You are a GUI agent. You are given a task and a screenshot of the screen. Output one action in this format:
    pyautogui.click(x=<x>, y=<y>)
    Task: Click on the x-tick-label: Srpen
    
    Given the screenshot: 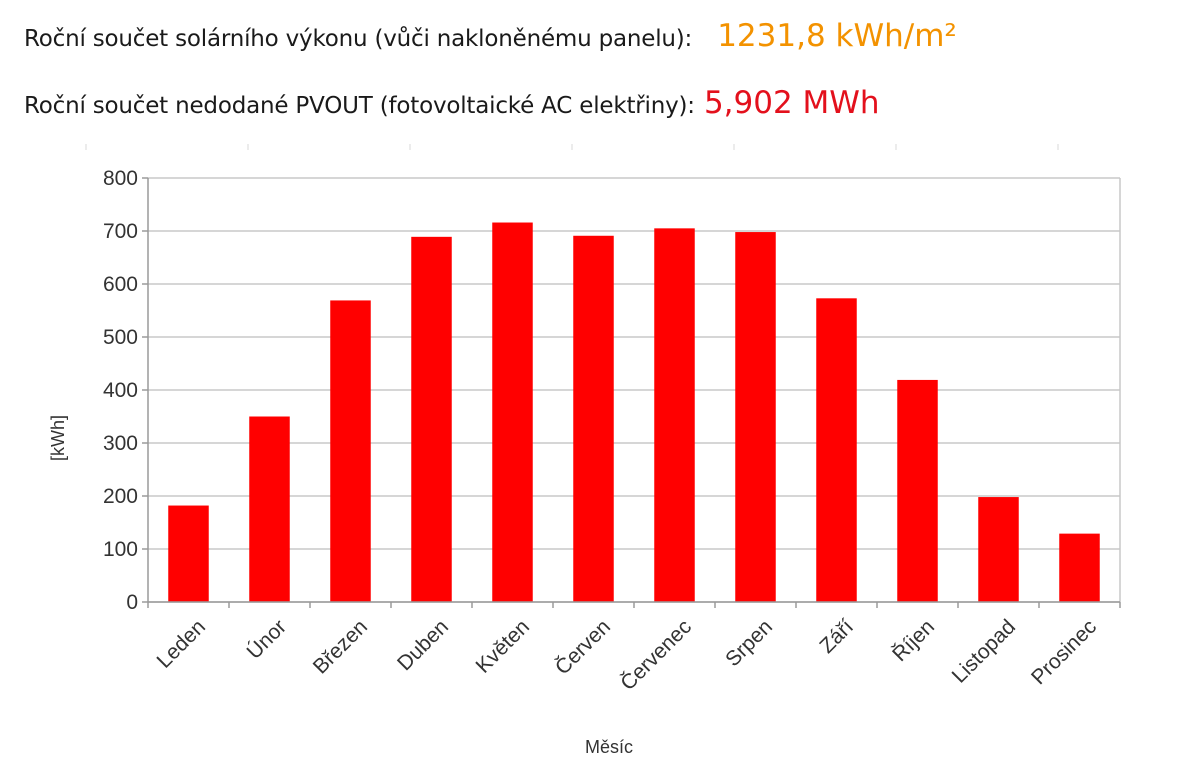 What is the action you would take?
    pyautogui.click(x=749, y=643)
    